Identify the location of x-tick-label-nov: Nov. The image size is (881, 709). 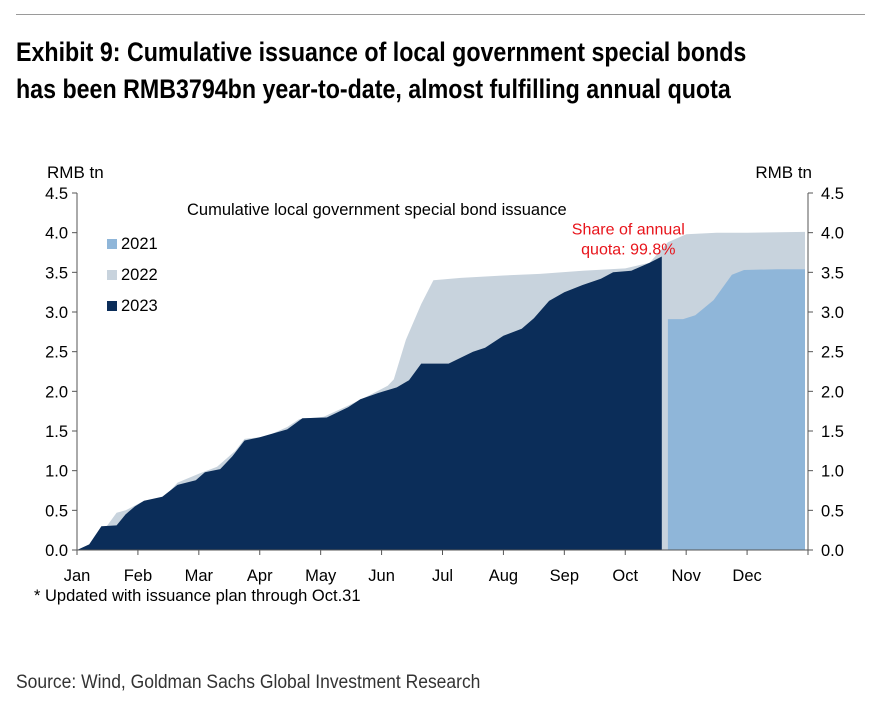
(686, 576).